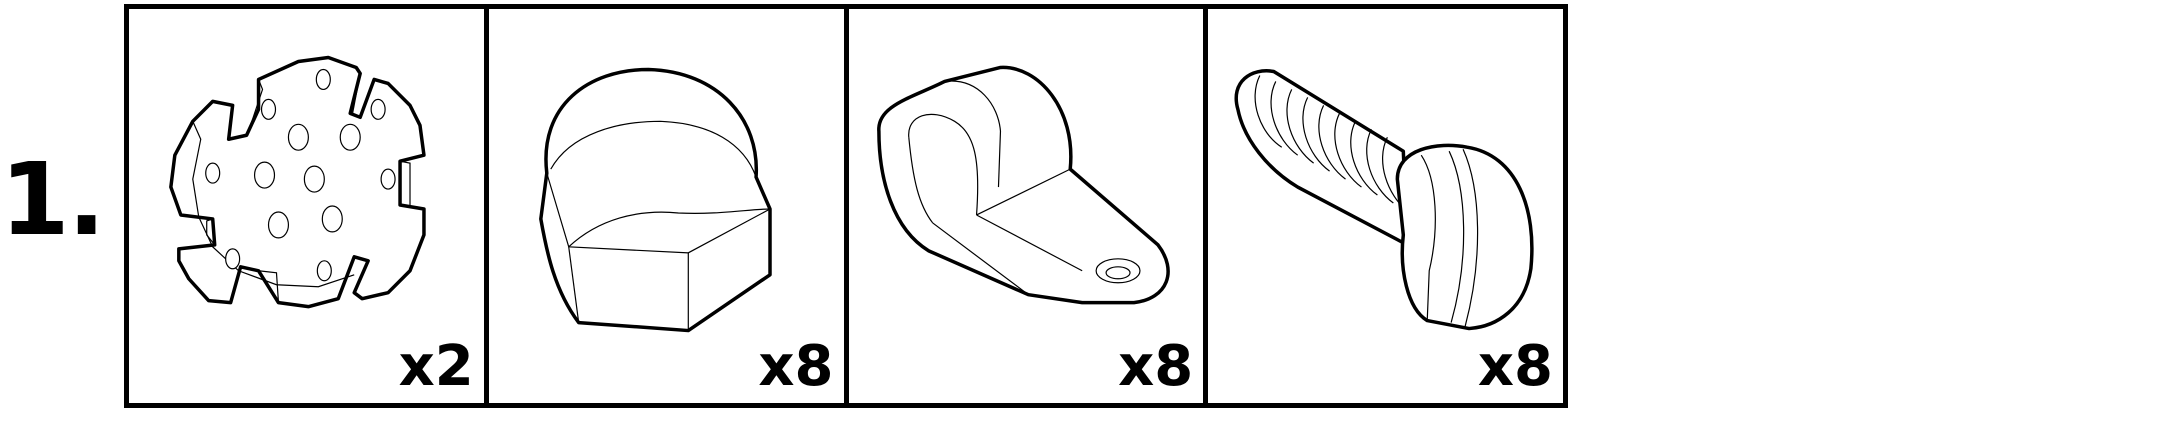 The height and width of the screenshot is (429, 2168). What do you see at coordinates (297, 182) in the screenshot?
I see `star-mount-icon` at bounding box center [297, 182].